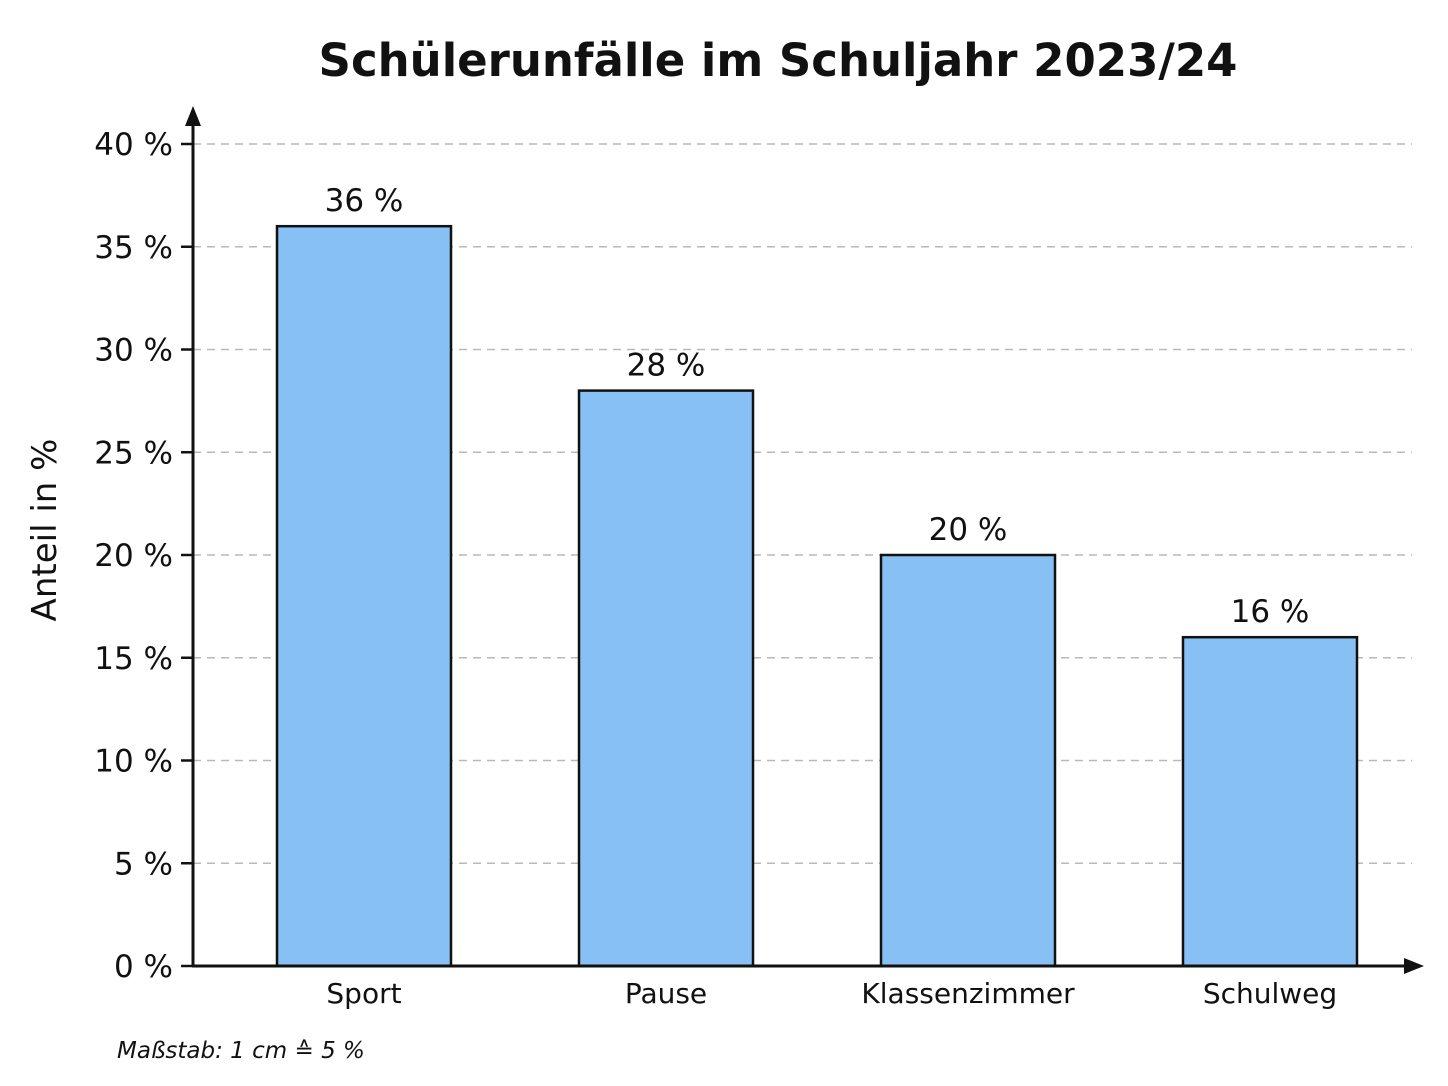 The width and height of the screenshot is (1448, 1086). I want to click on category-label: Pause, so click(666, 993).